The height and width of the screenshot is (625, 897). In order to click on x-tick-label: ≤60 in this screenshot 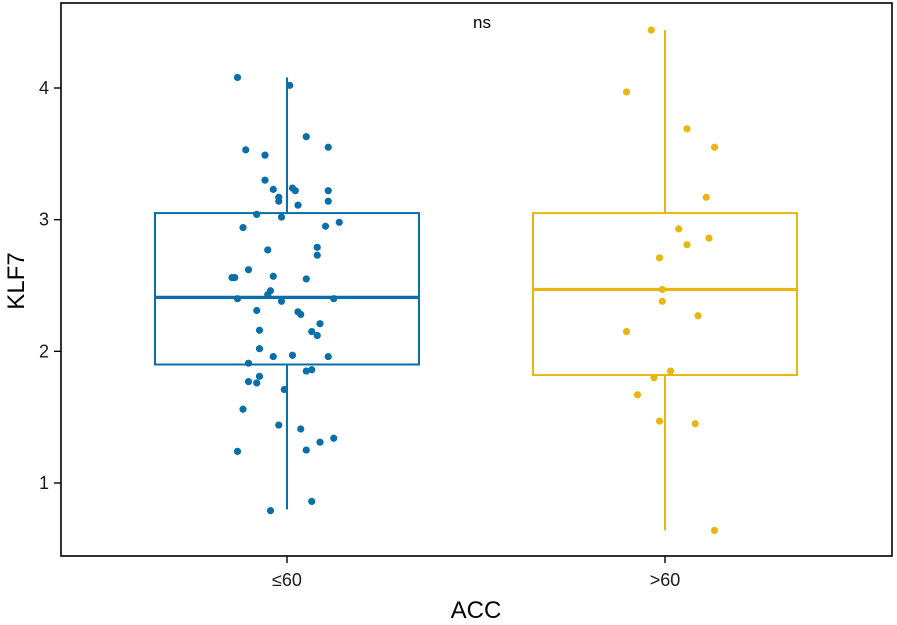, I will do `click(287, 580)`.